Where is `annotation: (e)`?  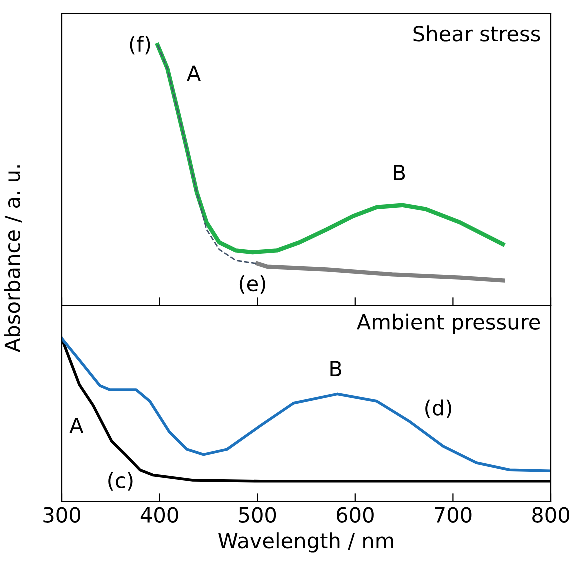
annotation: (e) is located at coordinates (253, 285).